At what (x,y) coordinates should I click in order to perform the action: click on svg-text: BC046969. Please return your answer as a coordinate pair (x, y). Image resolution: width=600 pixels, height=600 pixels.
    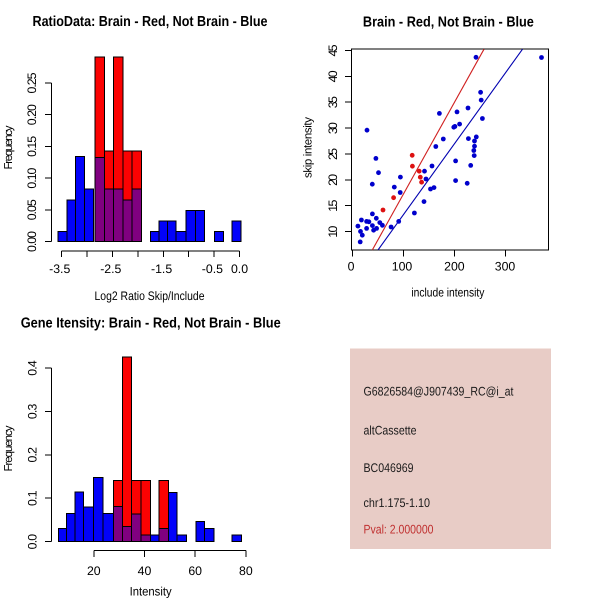
    Looking at the image, I should click on (389, 468).